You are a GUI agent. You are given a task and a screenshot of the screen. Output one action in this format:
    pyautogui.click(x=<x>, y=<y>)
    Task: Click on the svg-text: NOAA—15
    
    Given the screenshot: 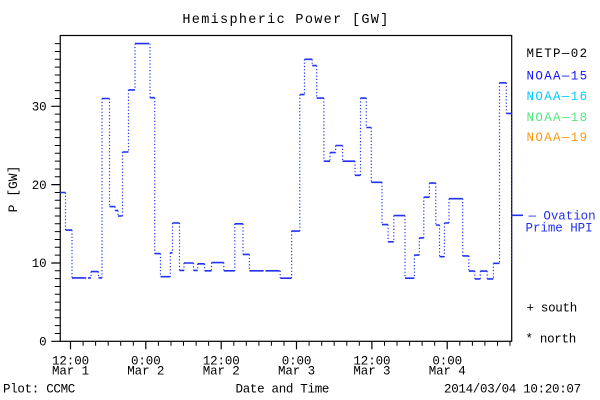 What is the action you would take?
    pyautogui.click(x=558, y=76)
    